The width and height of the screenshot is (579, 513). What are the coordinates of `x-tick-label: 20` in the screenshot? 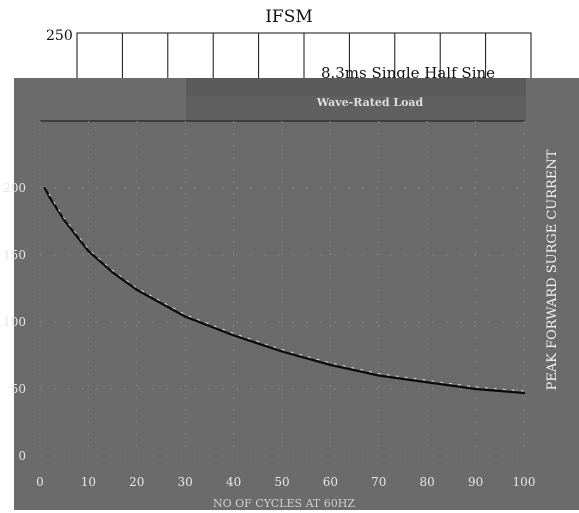 It's located at (136, 482).